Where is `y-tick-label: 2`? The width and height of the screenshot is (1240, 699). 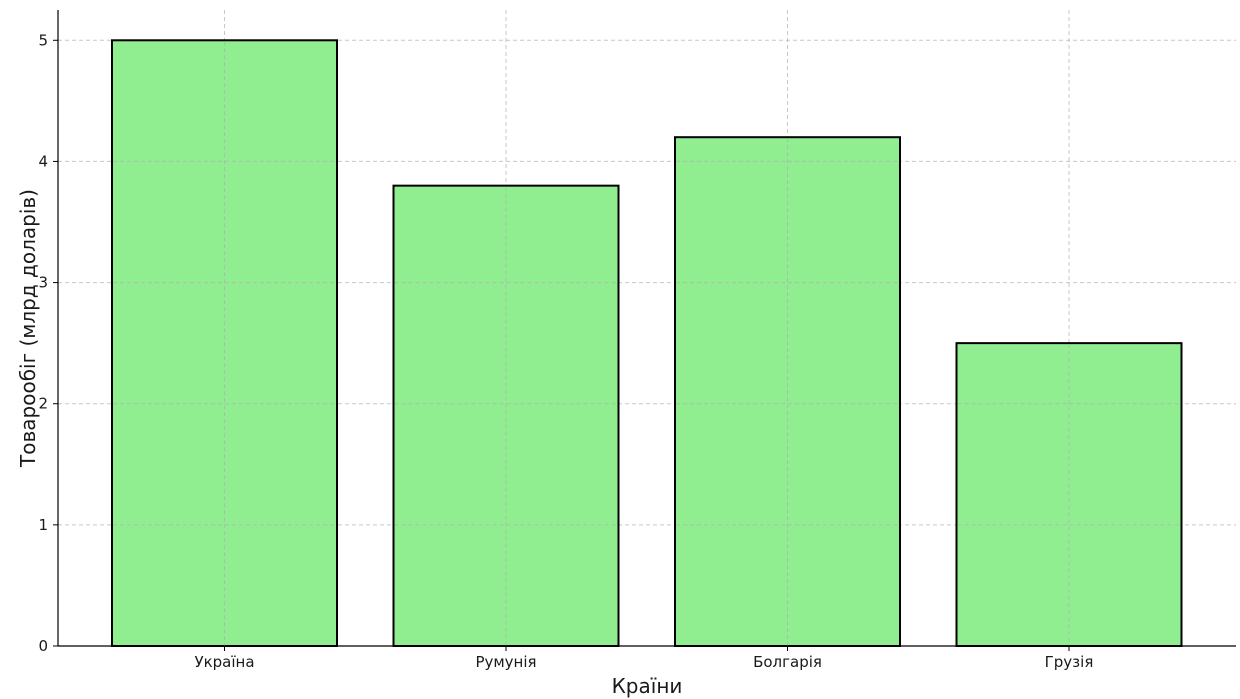 y-tick-label: 2 is located at coordinates (43, 404).